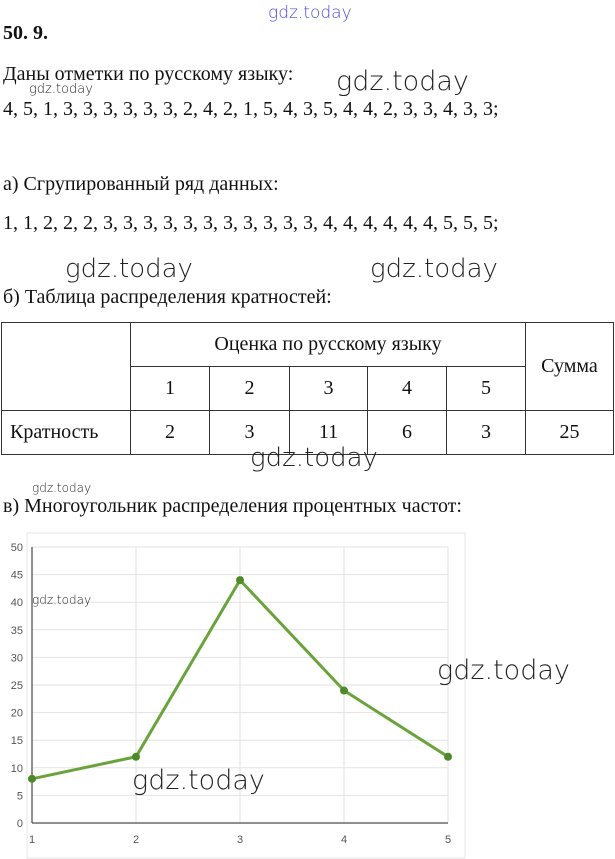 The image size is (615, 859). Describe the element at coordinates (17, 631) in the screenshot. I see `y-tick-label: 35` at that location.